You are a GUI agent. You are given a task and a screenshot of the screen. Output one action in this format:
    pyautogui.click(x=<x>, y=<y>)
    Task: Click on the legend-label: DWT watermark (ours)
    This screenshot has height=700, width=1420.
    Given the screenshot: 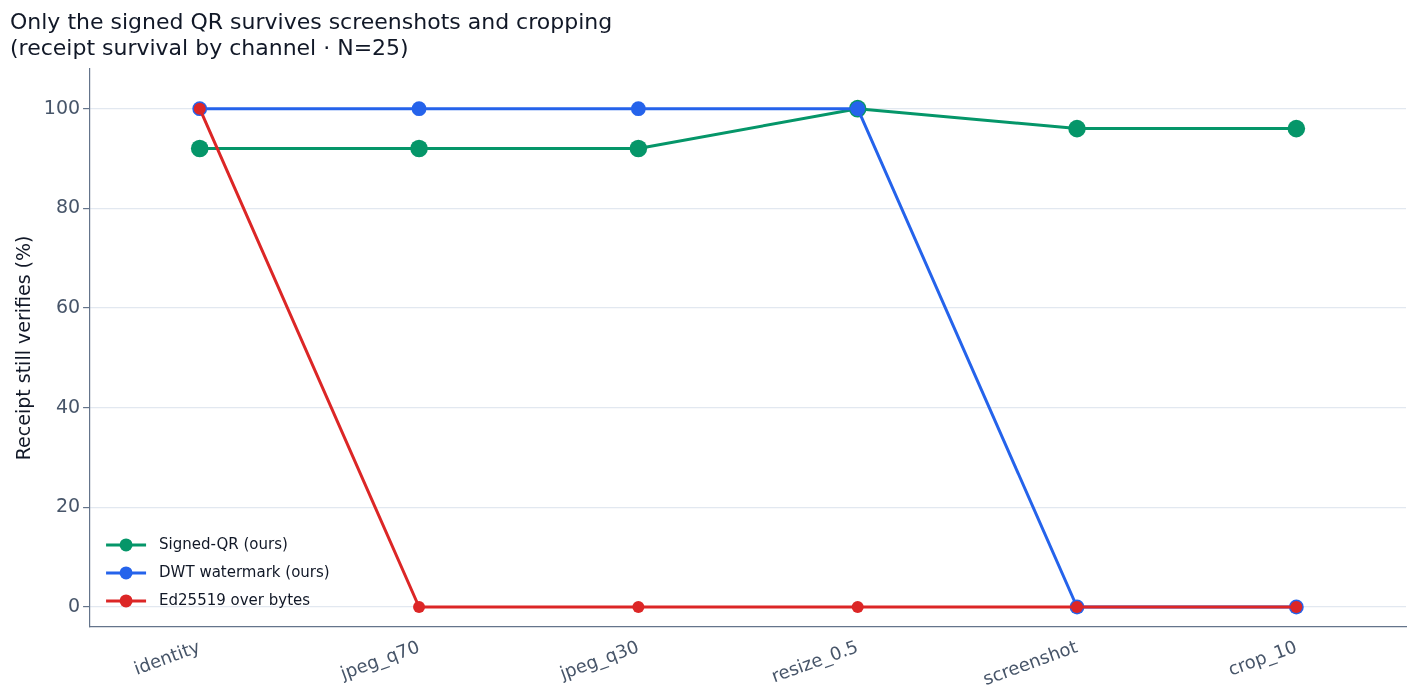 What is the action you would take?
    pyautogui.click(x=244, y=571)
    